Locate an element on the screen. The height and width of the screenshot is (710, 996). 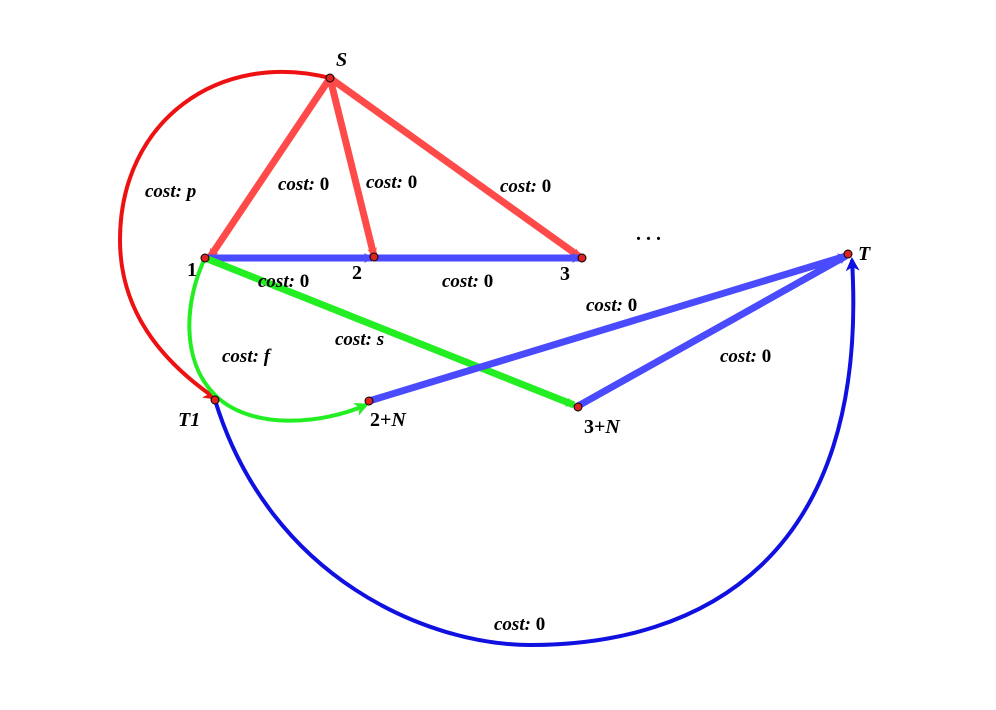
edge-t1-t-label: cost: 0 is located at coordinates (519, 624).